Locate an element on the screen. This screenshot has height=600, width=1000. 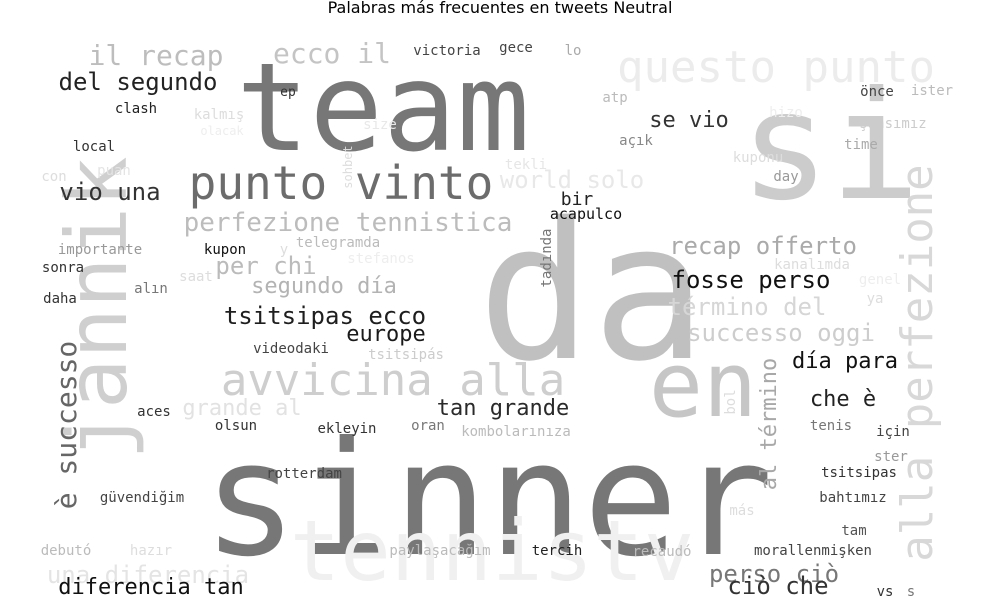
word-tadında: tadında is located at coordinates (547, 257).